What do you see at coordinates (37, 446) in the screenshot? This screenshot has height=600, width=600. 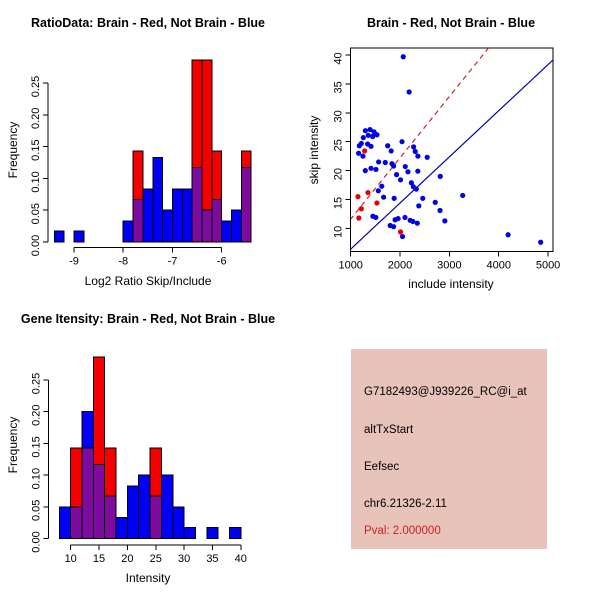 I see `y-tick-label: 0.15` at bounding box center [37, 446].